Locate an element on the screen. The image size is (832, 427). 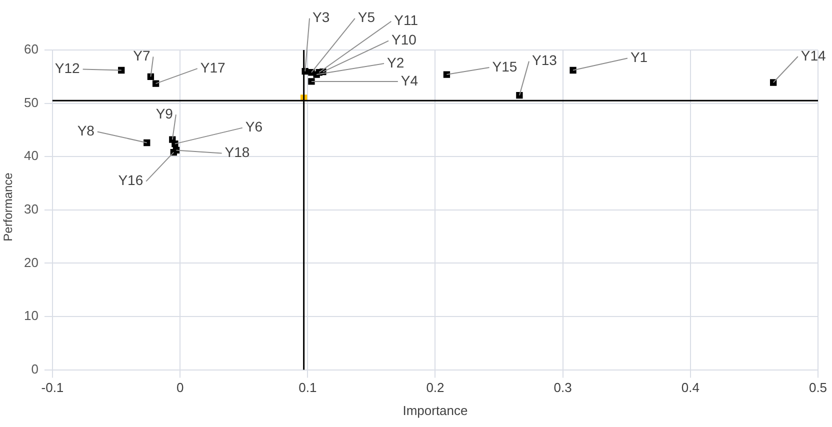
annotation: Y1 is located at coordinates (639, 57).